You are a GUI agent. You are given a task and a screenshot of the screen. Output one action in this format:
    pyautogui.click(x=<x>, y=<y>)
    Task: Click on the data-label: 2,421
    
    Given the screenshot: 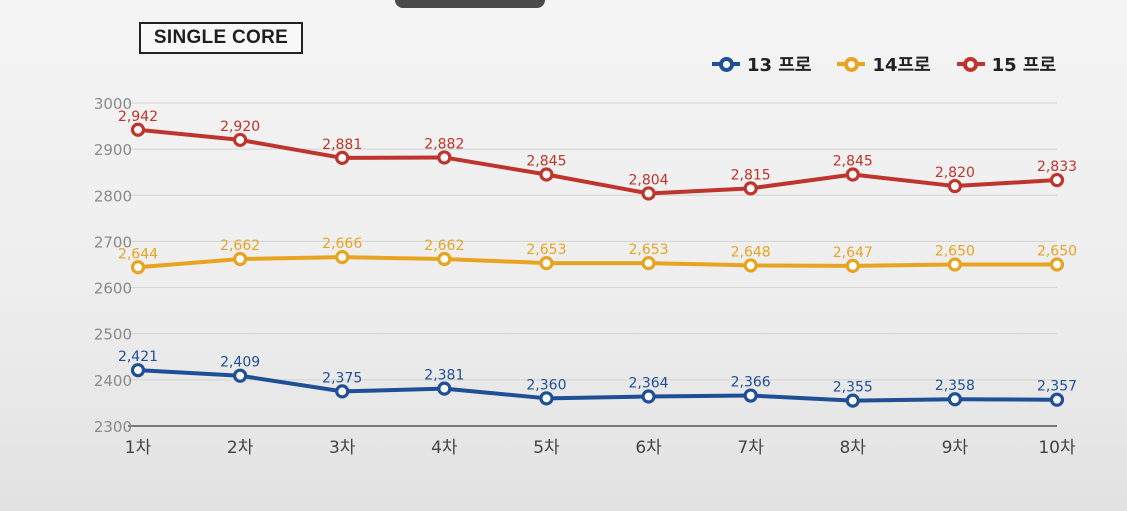 What is the action you would take?
    pyautogui.click(x=138, y=357)
    